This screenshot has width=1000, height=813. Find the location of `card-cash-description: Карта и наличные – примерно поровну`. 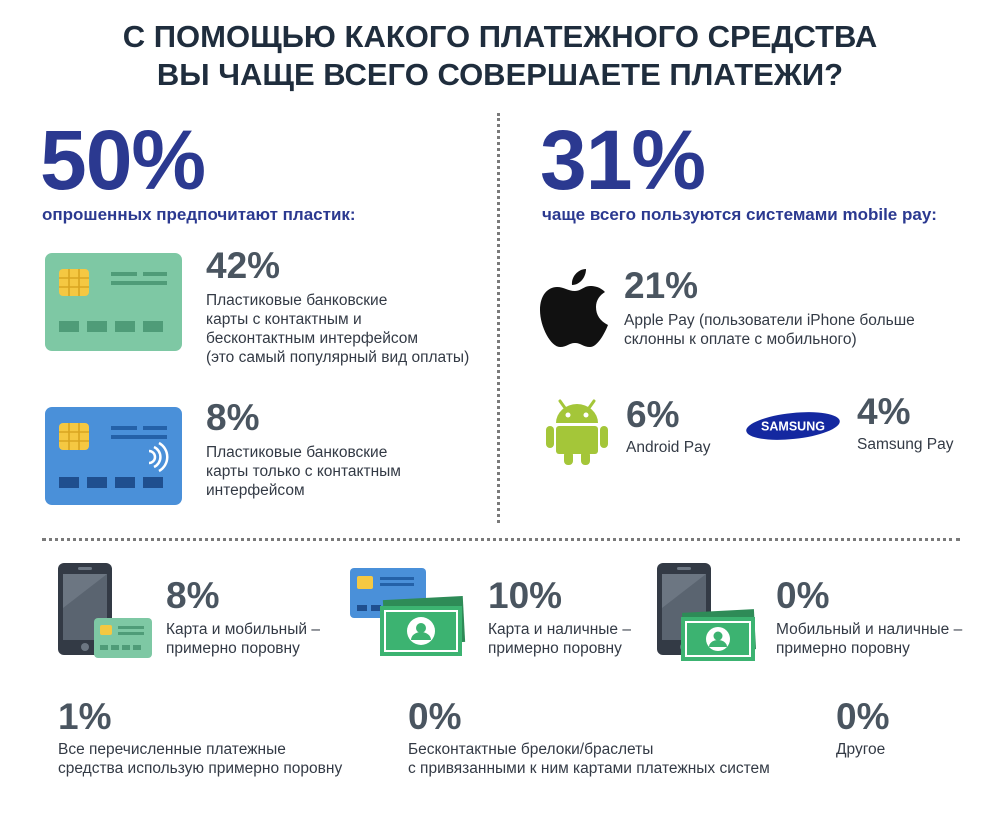

card-cash-description: Карта и наличные – примерно поровну is located at coordinates (559, 639).